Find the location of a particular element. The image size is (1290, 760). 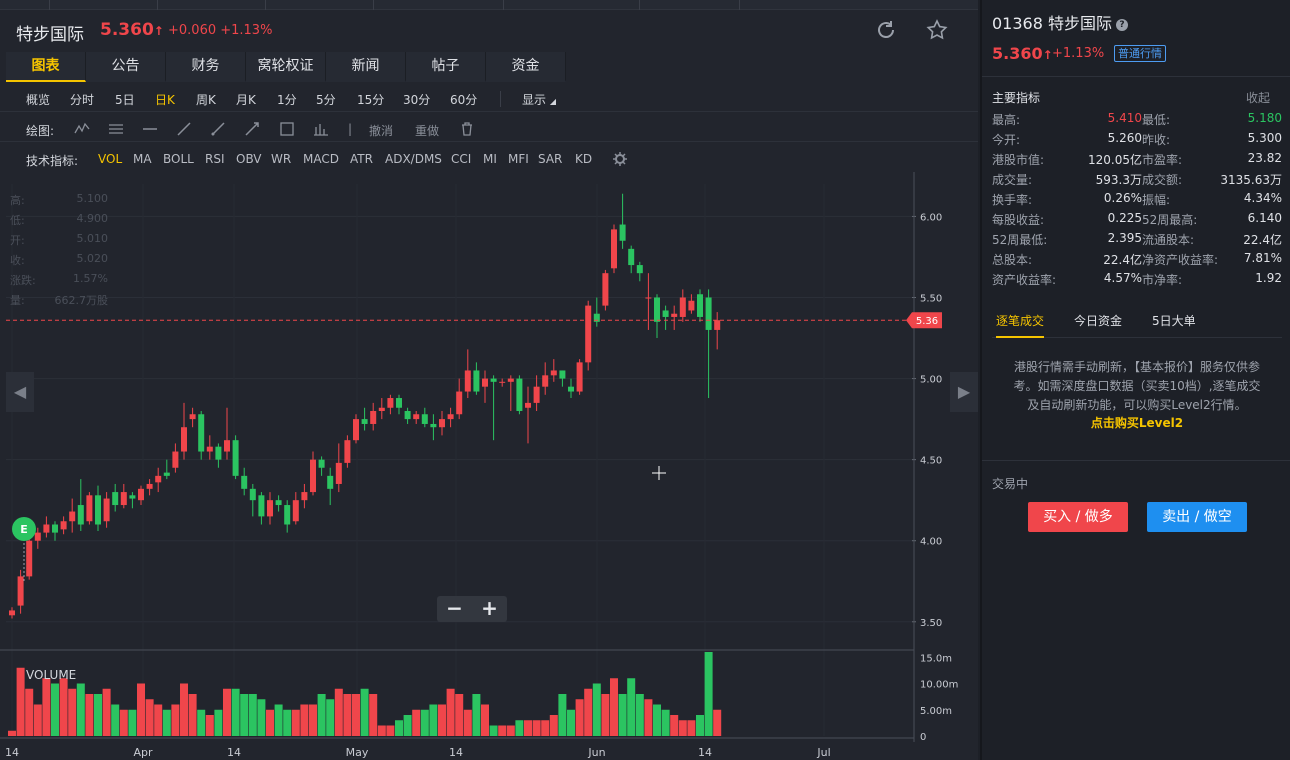

trash-icon is located at coordinates (467, 129).